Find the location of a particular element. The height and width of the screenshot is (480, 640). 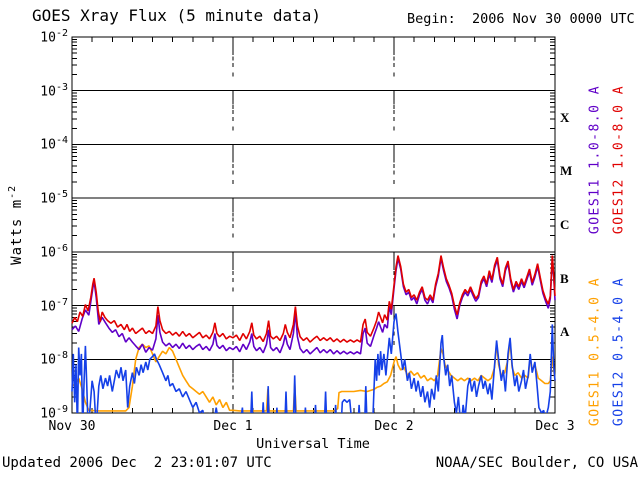

updated-timestamp: Updated 2006 Dec 2 23:01:07 UTC is located at coordinates (137, 463).